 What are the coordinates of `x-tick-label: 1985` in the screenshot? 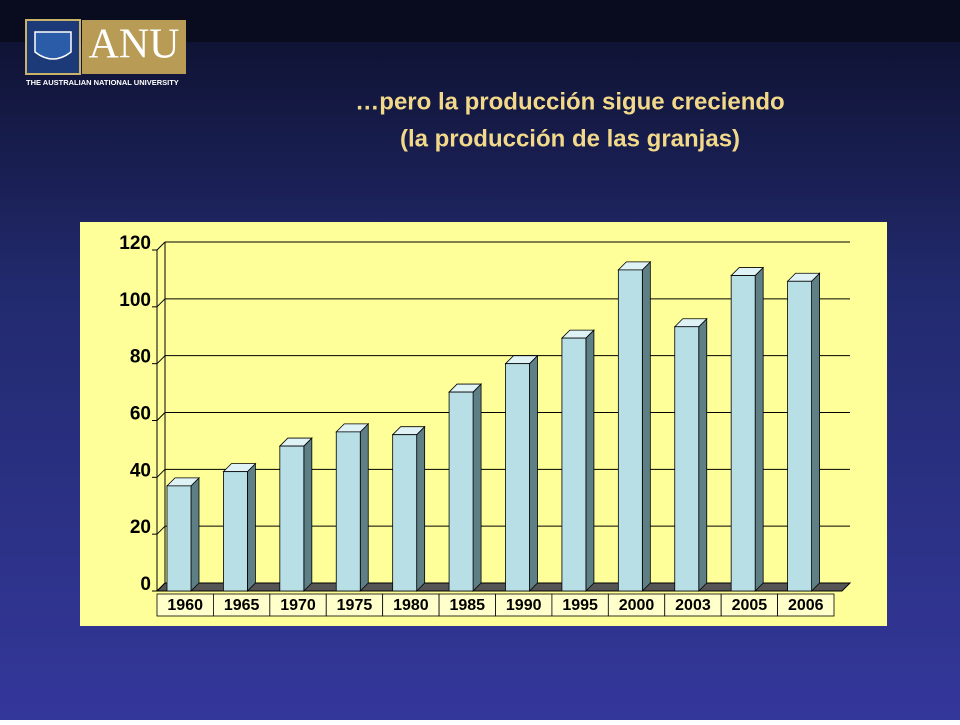 It's located at (467, 605).